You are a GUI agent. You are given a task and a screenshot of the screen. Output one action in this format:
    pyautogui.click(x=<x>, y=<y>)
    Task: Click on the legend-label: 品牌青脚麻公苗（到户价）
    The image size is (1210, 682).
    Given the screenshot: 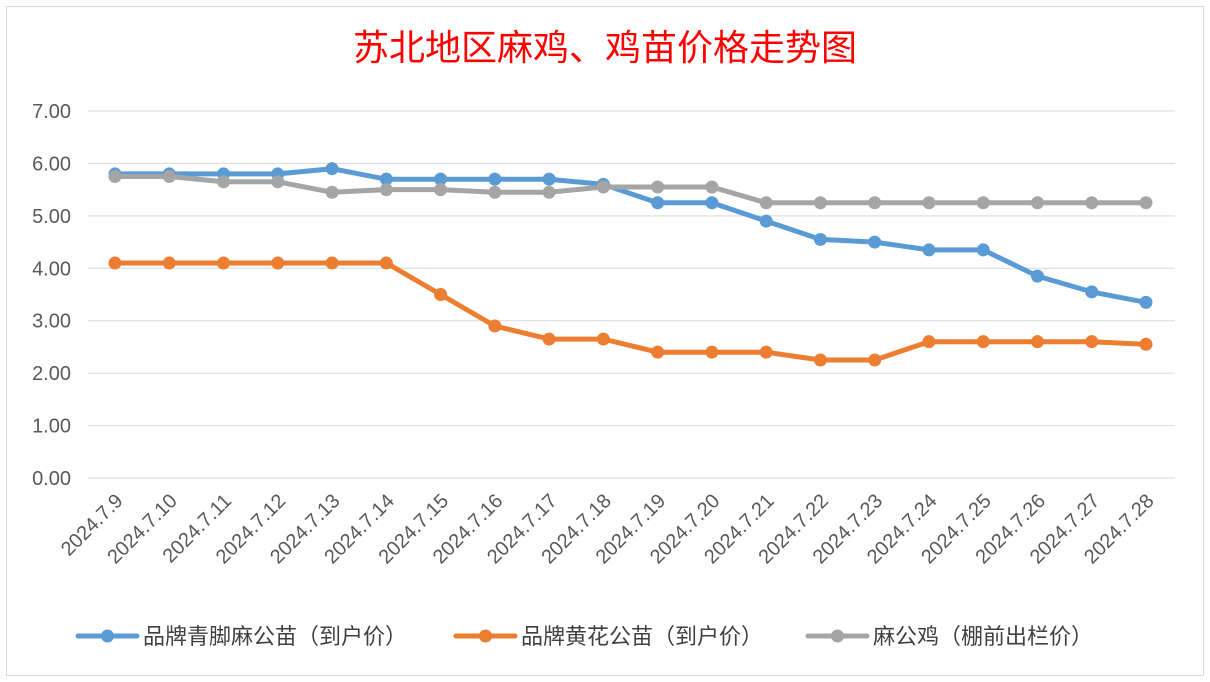 What is the action you would take?
    pyautogui.click(x=275, y=636)
    